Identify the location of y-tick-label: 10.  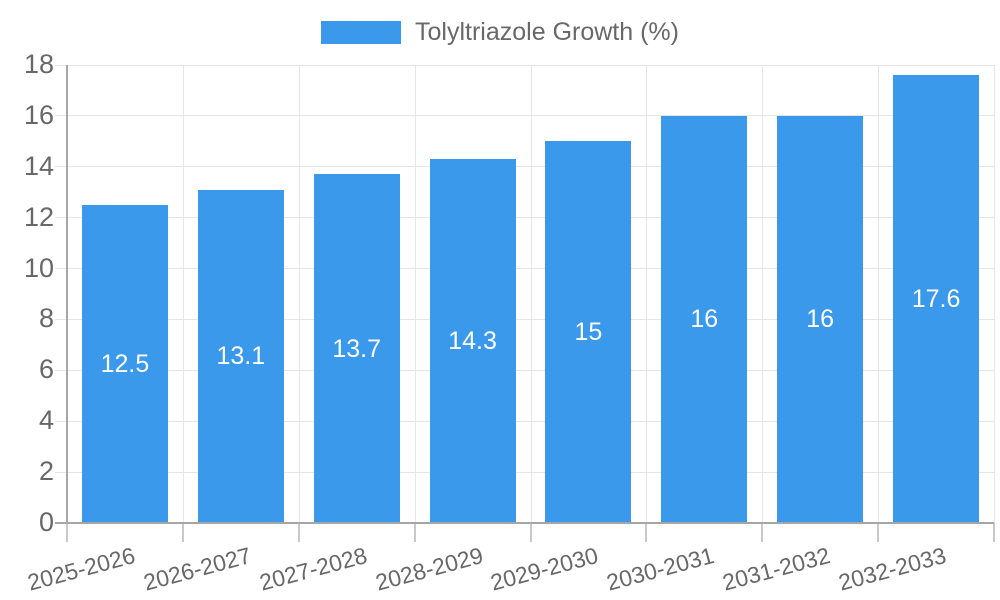
(38, 267).